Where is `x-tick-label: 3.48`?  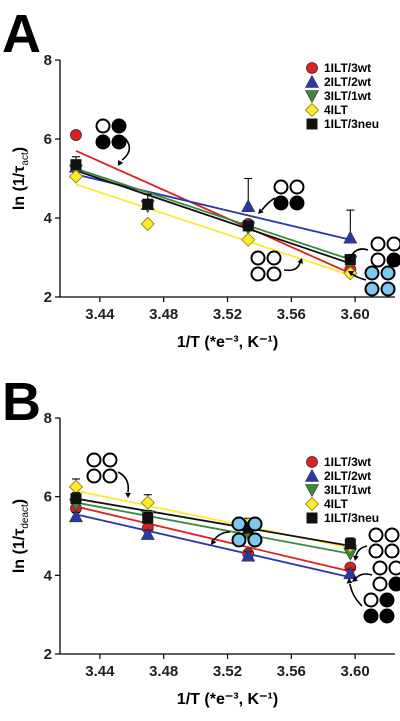 x-tick-label: 3.48 is located at coordinates (163, 314).